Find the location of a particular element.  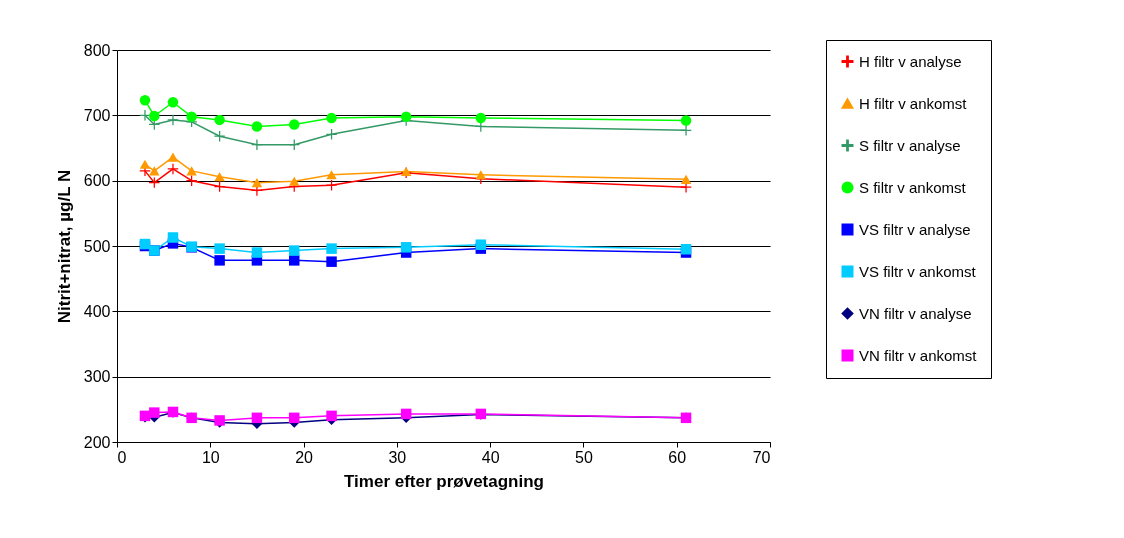

y-tick-label: 700 is located at coordinates (97, 115).